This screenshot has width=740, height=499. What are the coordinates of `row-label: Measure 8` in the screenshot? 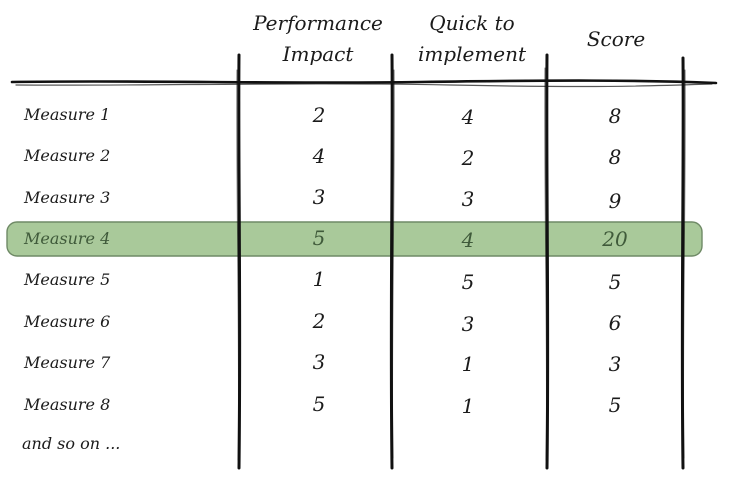 It's located at (67, 404).